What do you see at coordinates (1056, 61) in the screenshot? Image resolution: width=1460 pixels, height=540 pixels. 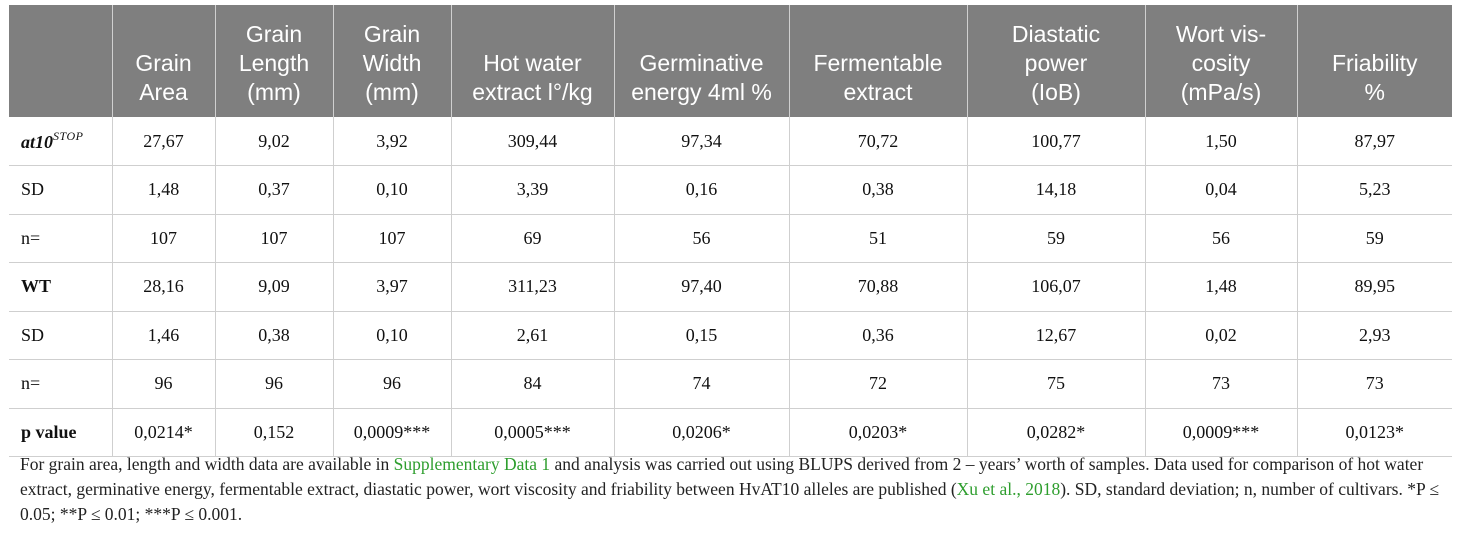 I see `header-cell-diastatic-power: Diastatic power (IoB)` at bounding box center [1056, 61].